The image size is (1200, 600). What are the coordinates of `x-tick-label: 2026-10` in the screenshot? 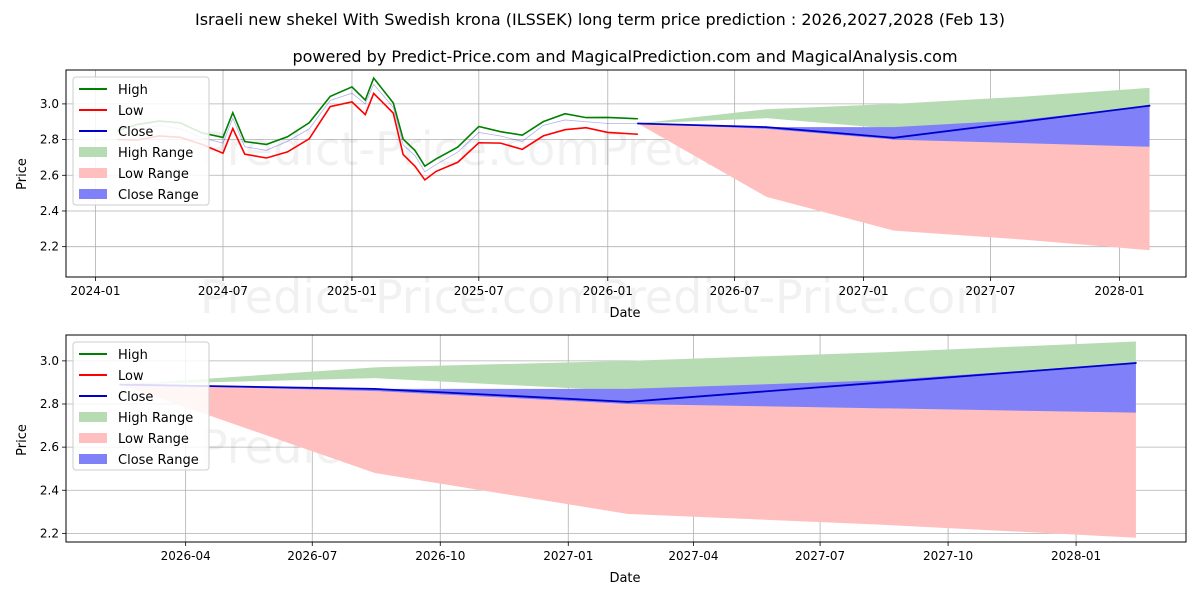 It's located at (440, 556).